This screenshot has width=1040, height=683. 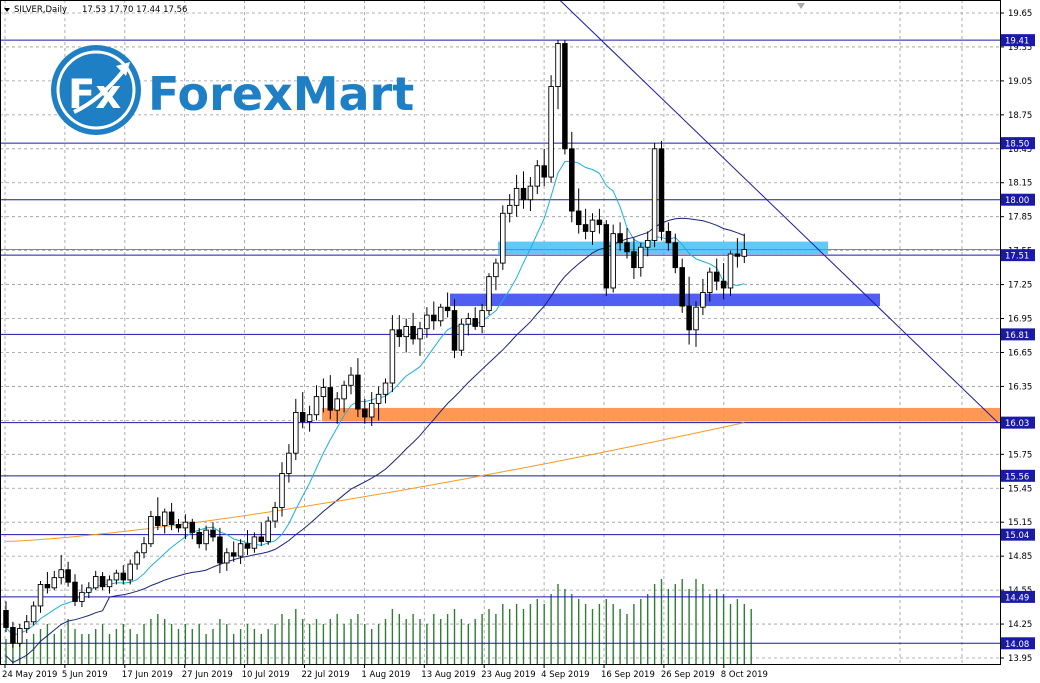 I want to click on ma-slow-line, so click(x=375, y=482).